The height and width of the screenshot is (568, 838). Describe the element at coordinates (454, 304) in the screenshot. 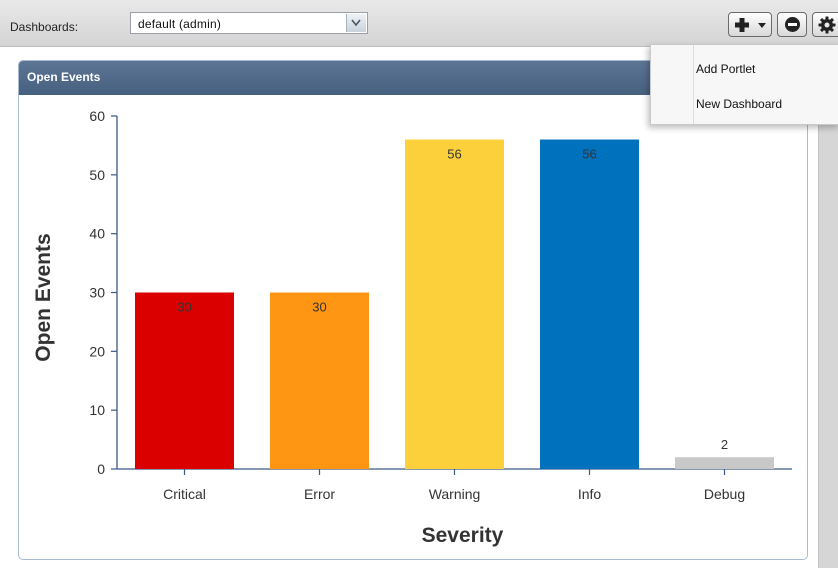

I see `bar-warning` at that location.